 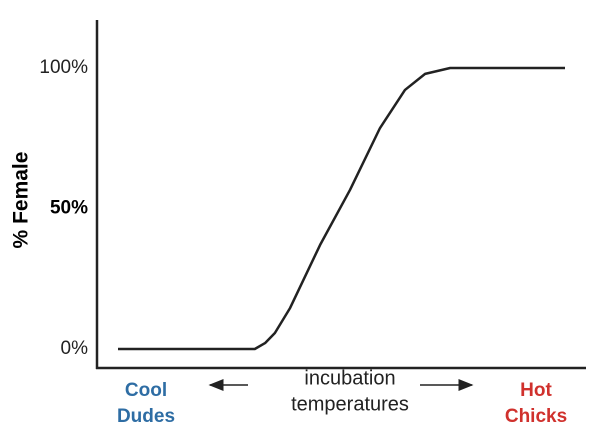 I want to click on y-tick-label: 0%, so click(x=75, y=348).